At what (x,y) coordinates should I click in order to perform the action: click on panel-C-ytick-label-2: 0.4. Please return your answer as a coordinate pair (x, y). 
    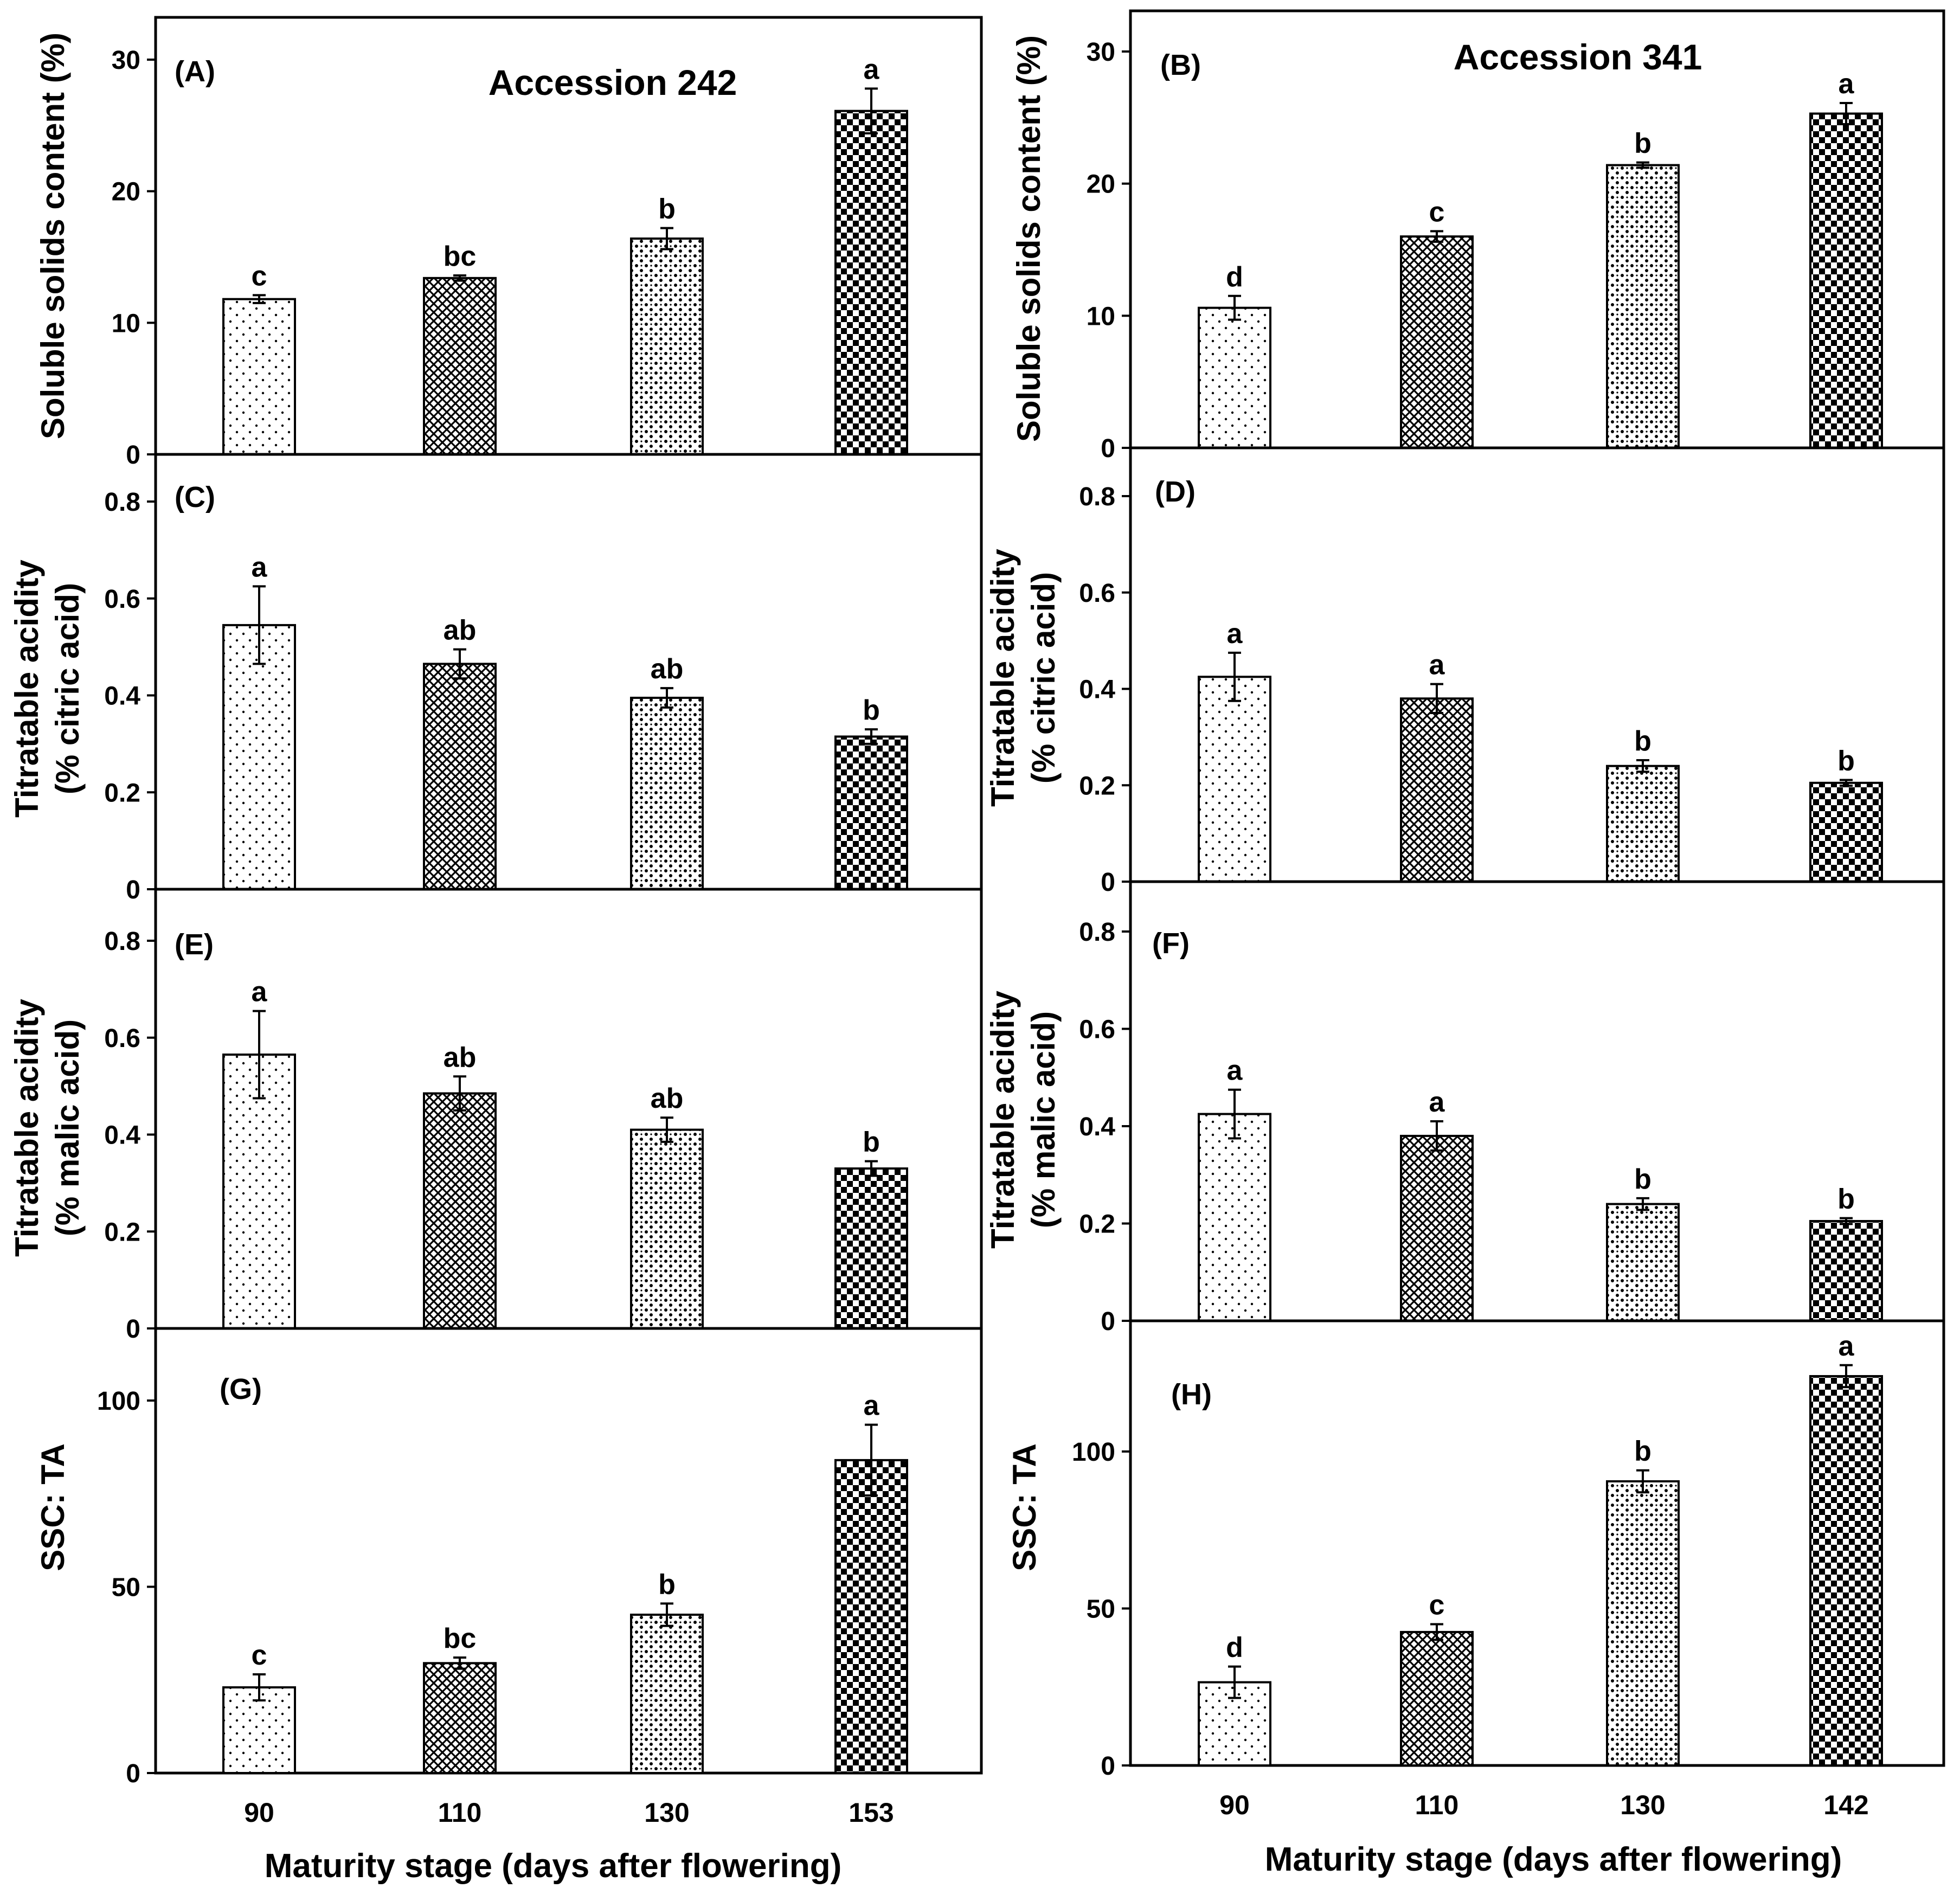
    Looking at the image, I should click on (122, 696).